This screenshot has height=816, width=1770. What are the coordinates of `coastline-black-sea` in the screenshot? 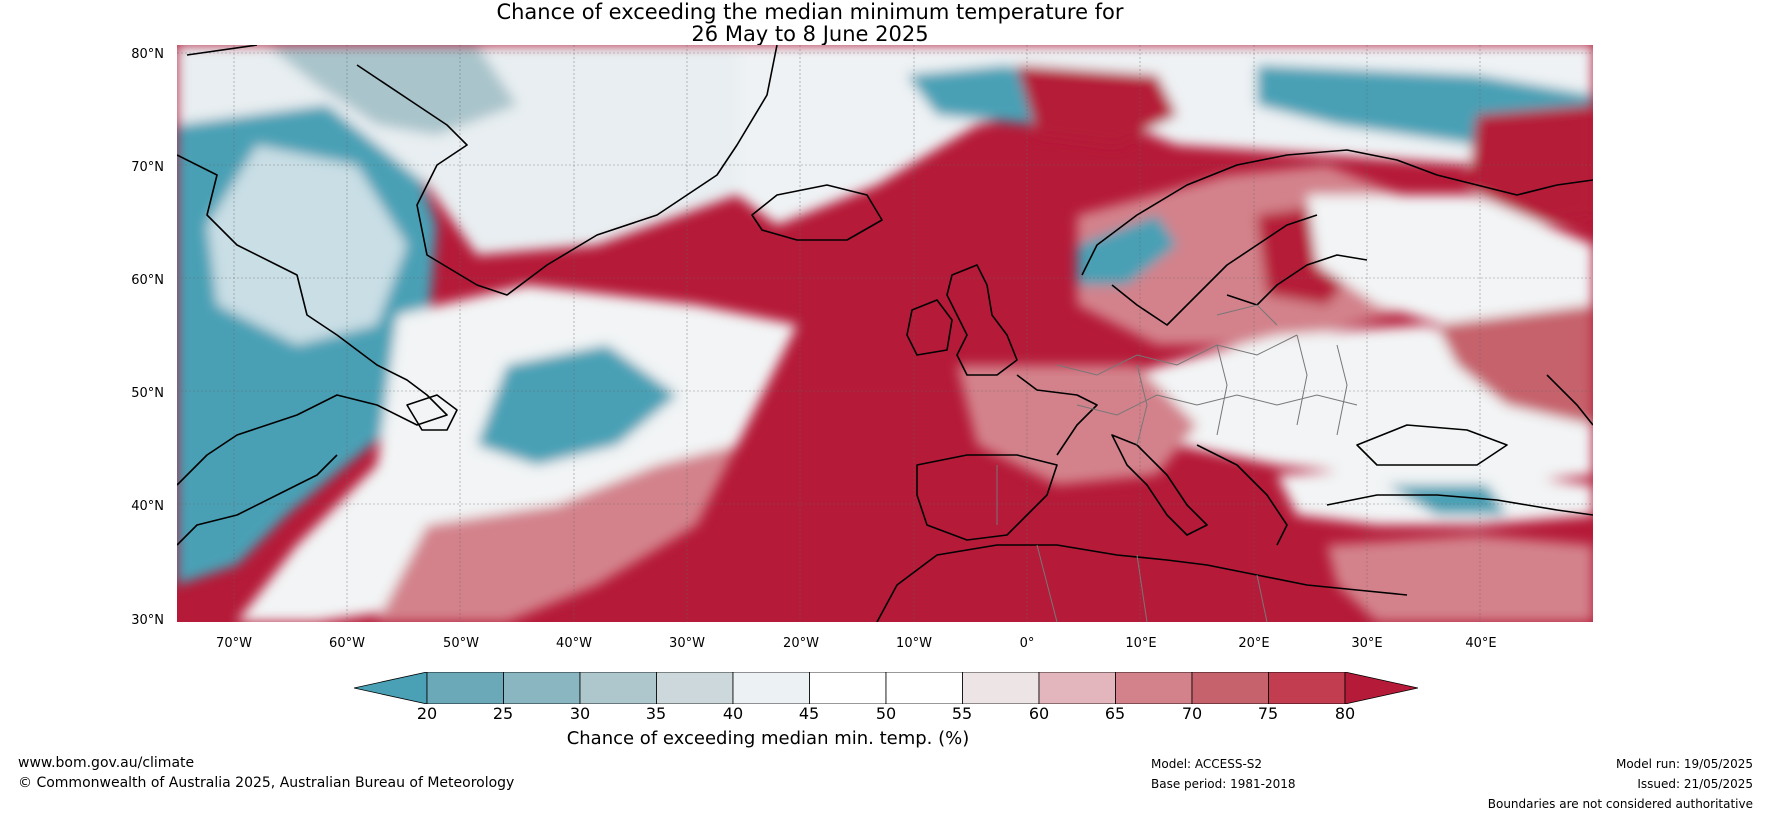 It's located at (1432, 445).